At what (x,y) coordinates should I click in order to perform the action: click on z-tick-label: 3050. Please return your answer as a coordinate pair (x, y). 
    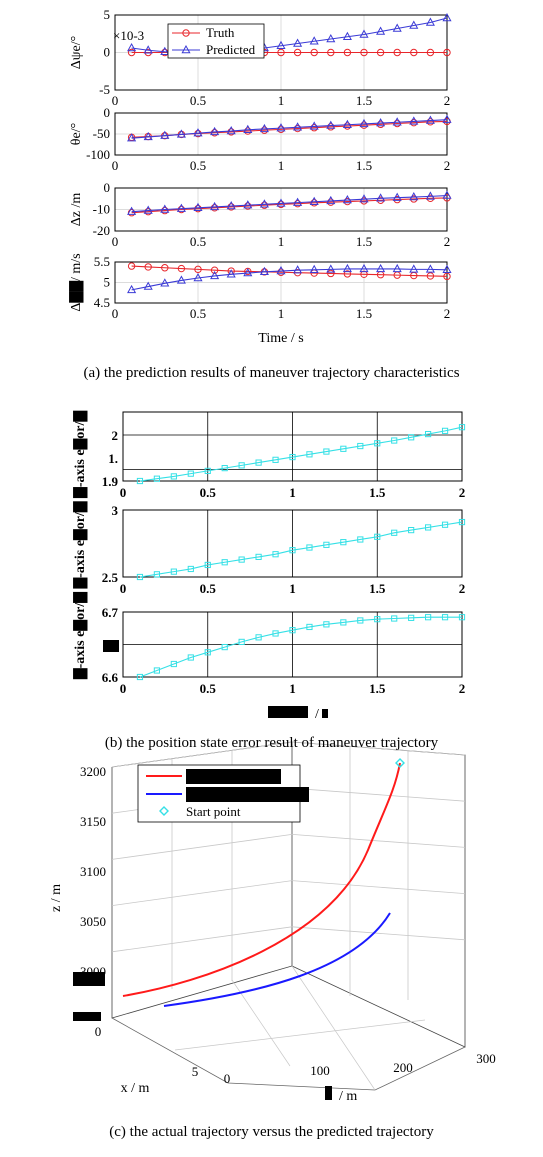
    Looking at the image, I should click on (93, 921).